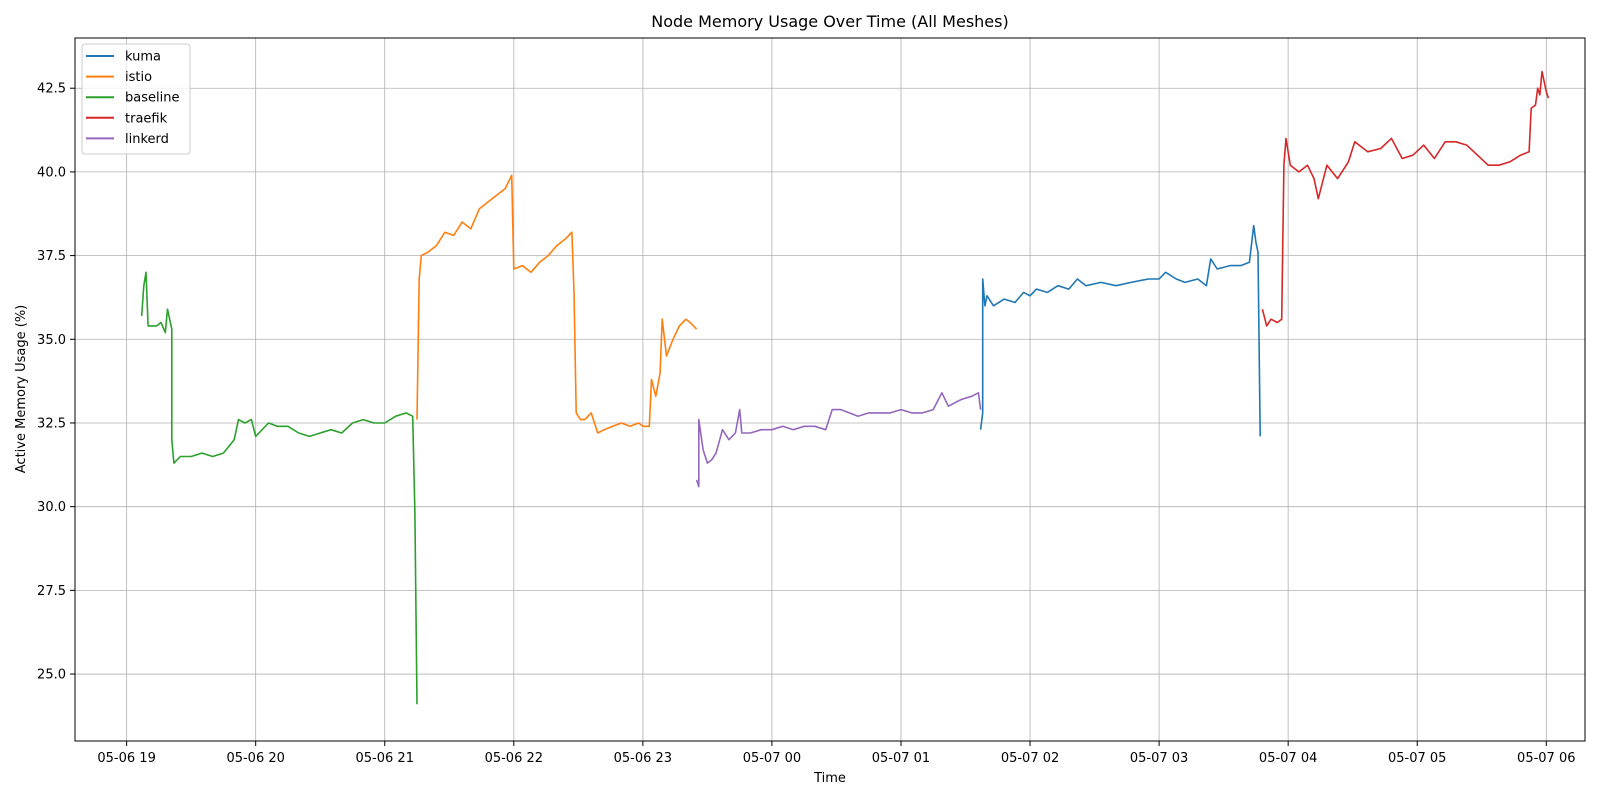 The height and width of the screenshot is (800, 1600). I want to click on x-tick-label: 05-06 23, so click(643, 758).